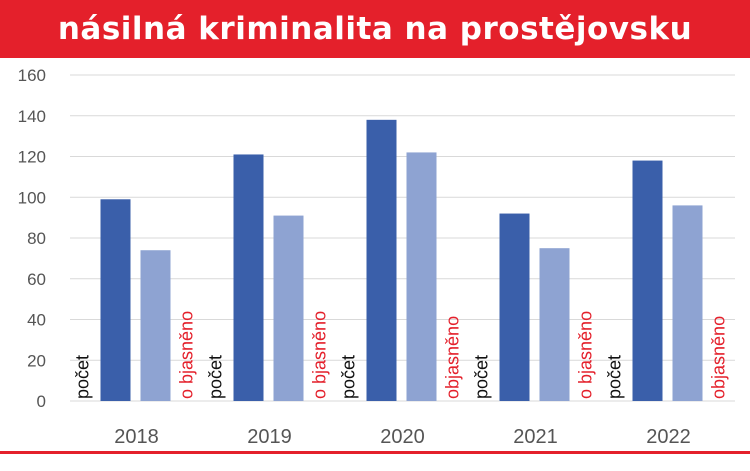 This screenshot has width=750, height=471. Describe the element at coordinates (248, 277) in the screenshot. I see `bar-pocet-2019` at that location.